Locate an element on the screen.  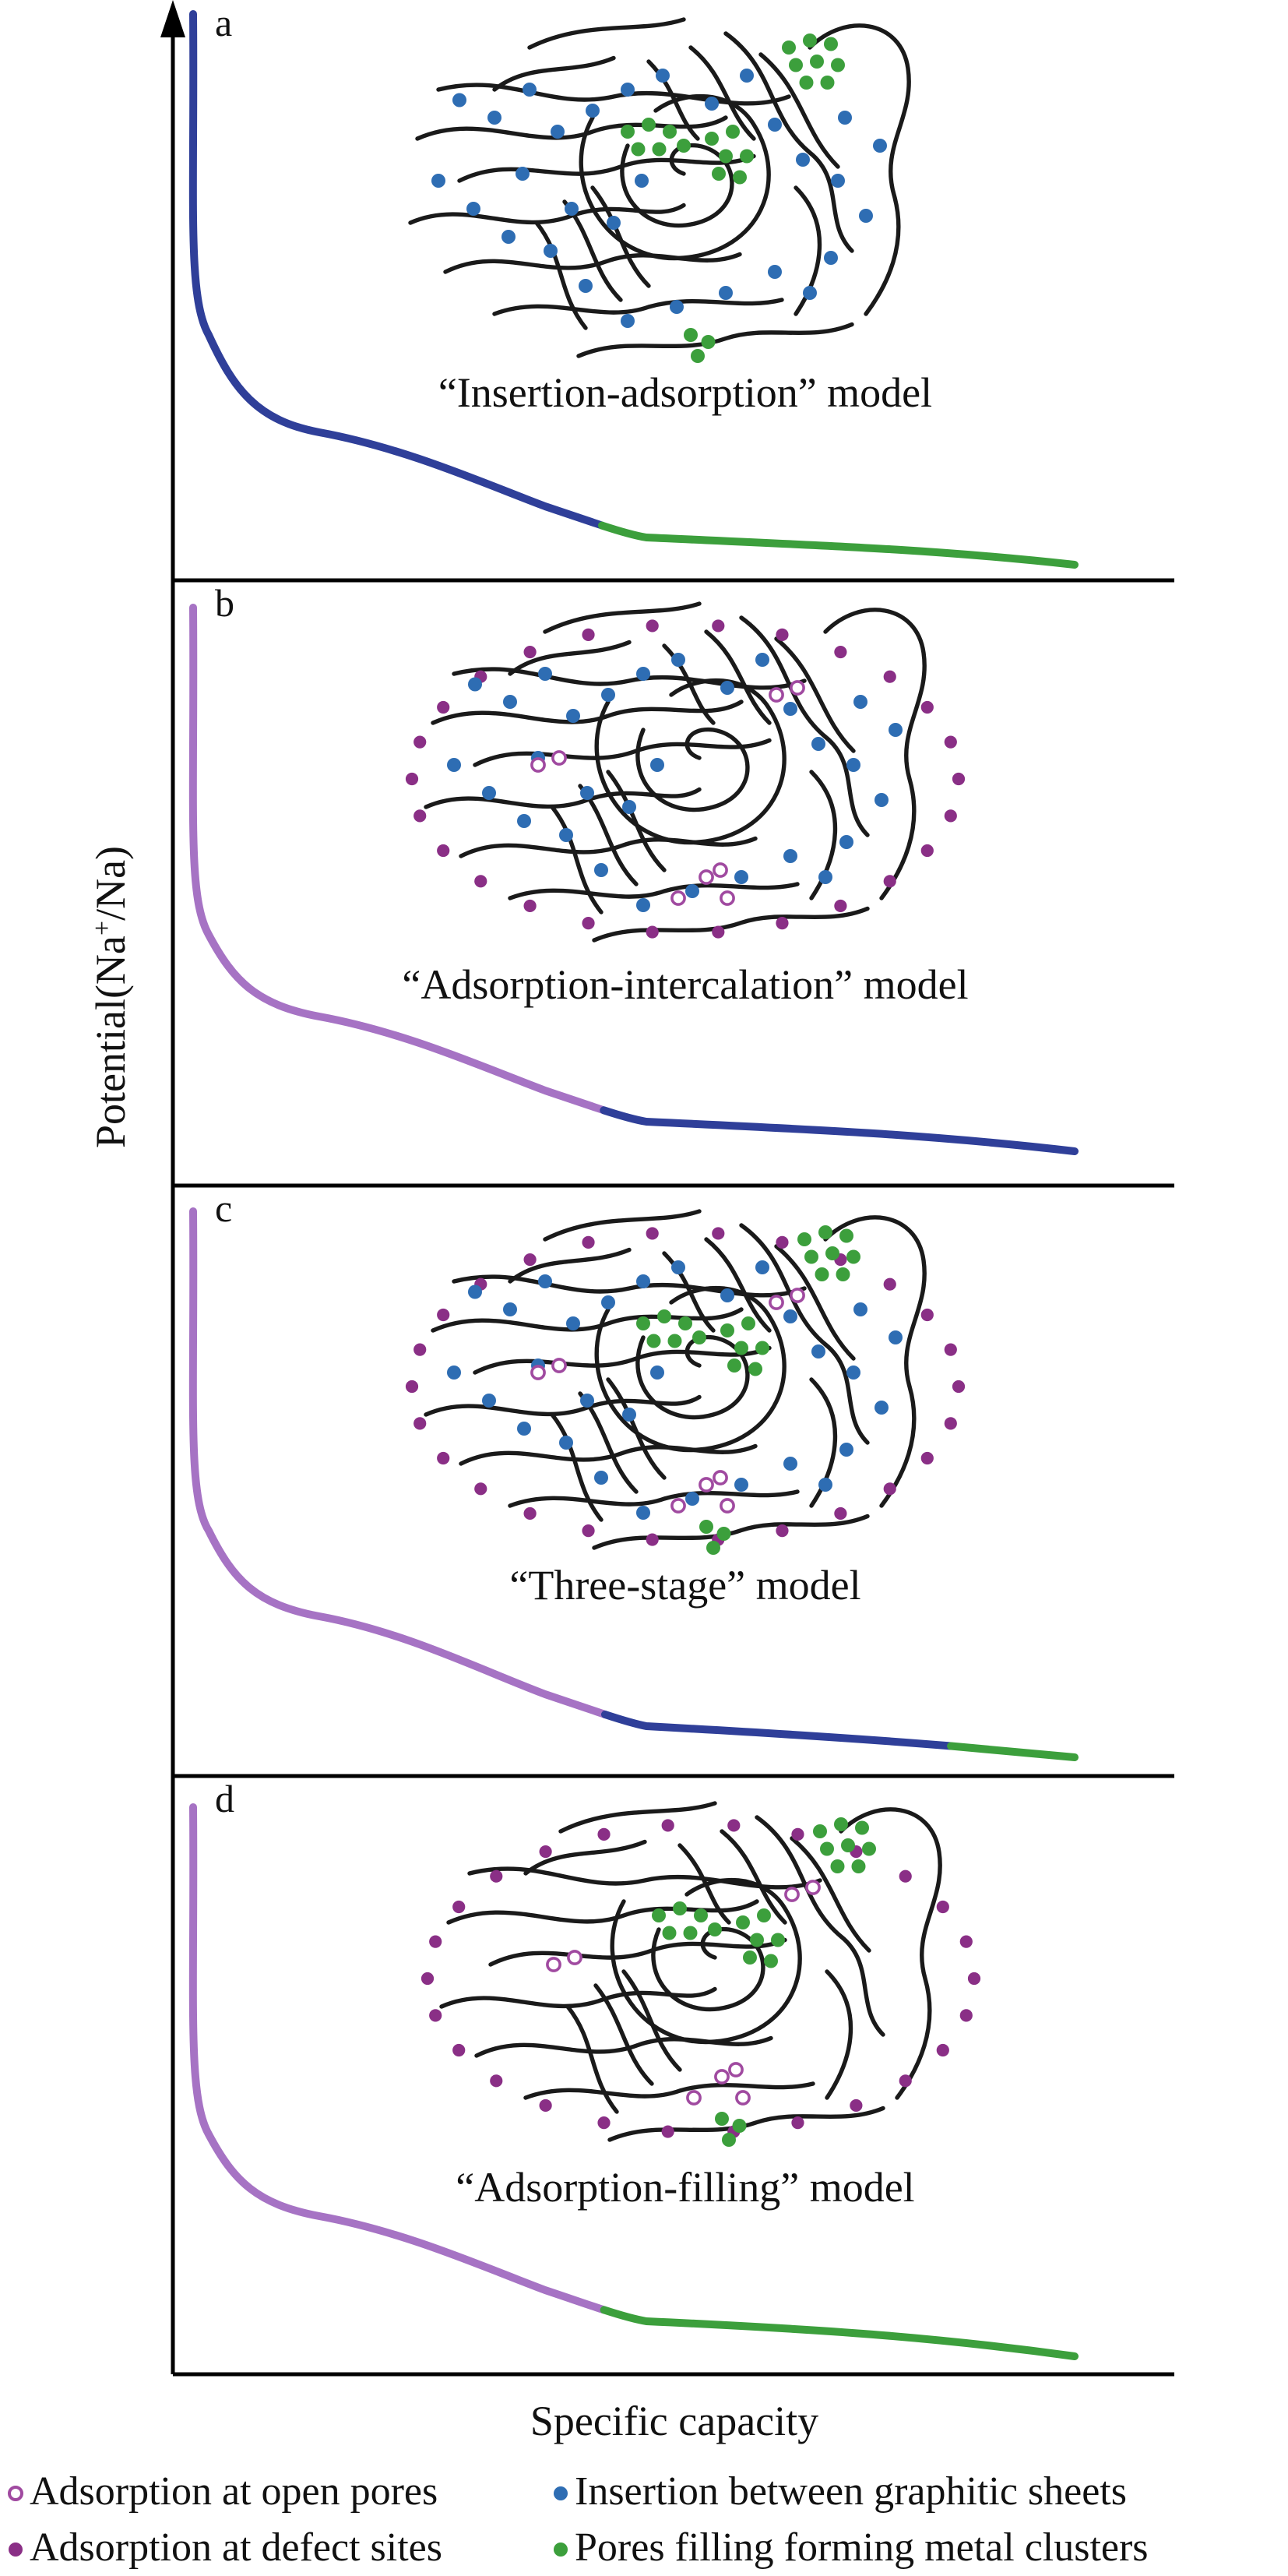
curve-segment-insertion is located at coordinates (633, 1484).